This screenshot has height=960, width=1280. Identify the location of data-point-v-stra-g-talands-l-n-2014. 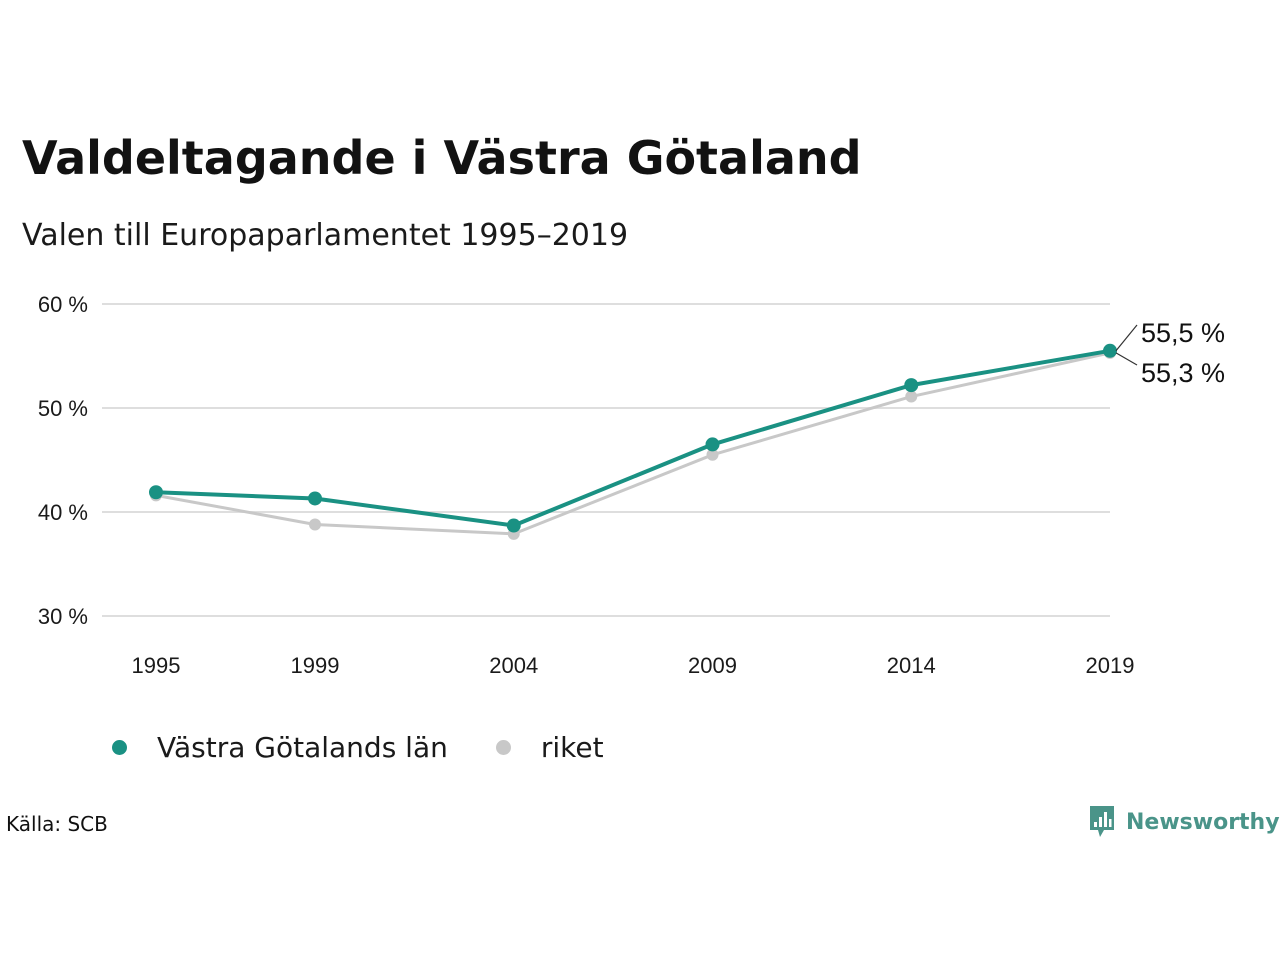
(911, 385).